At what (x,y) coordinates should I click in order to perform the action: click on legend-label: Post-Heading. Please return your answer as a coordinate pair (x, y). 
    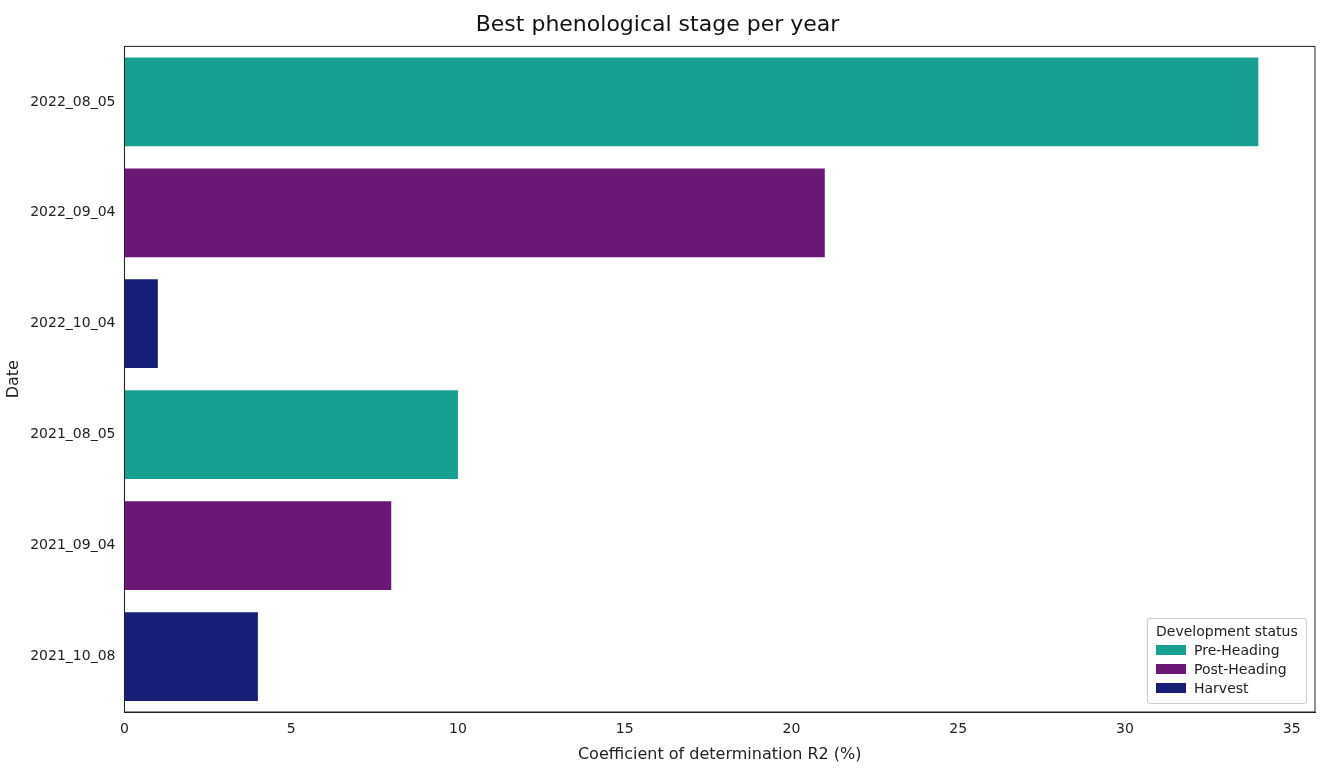
    Looking at the image, I should click on (1240, 669).